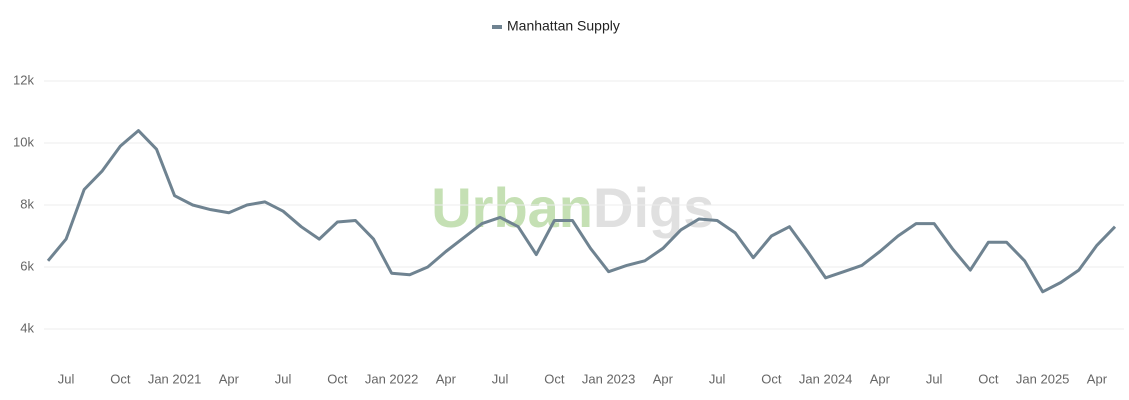  Describe the element at coordinates (27, 265) in the screenshot. I see `y-tick-label: 6k` at that location.